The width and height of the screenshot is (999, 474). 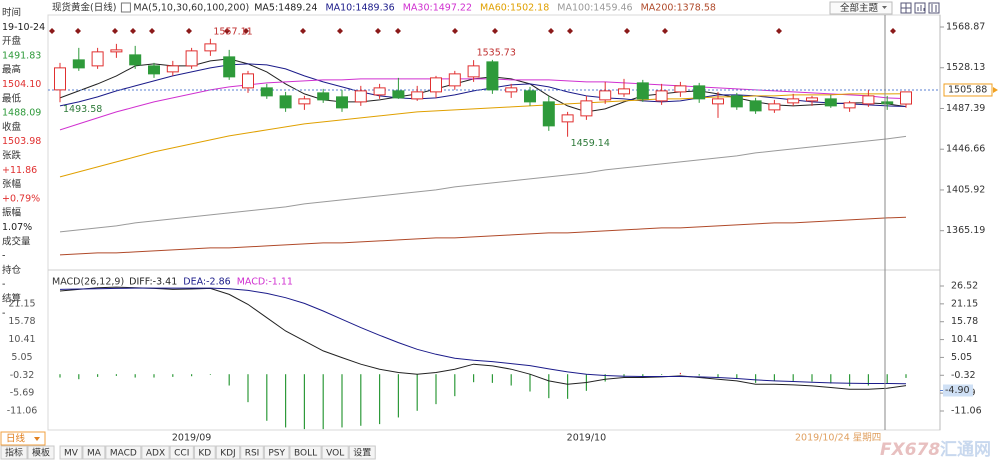 I want to click on toolbar-button-text: RSI, so click(x=252, y=454).